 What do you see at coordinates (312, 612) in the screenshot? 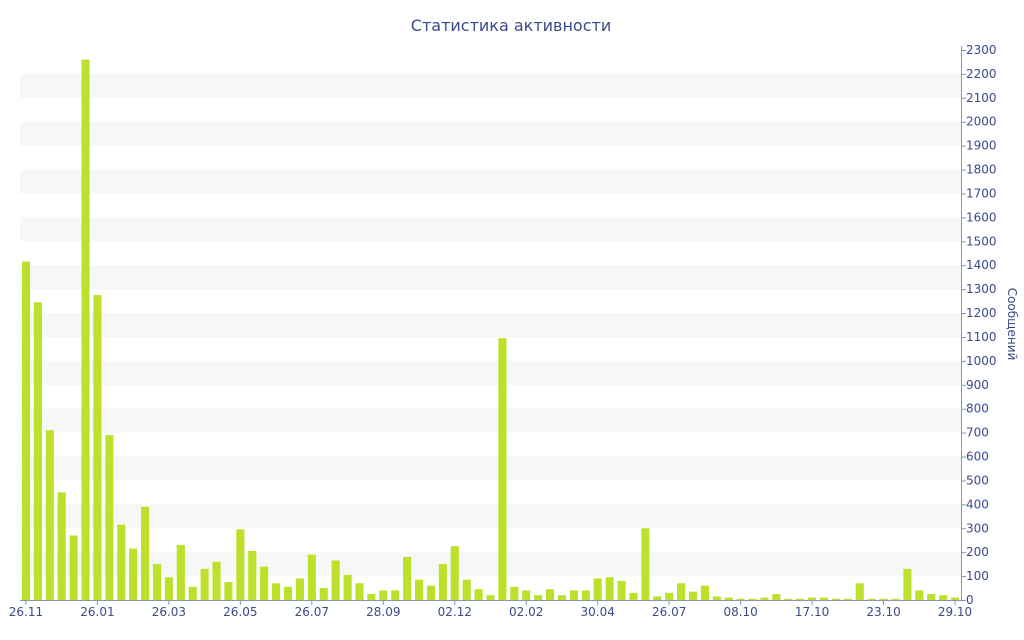
I see `x-tick-label: 26.07` at bounding box center [312, 612].